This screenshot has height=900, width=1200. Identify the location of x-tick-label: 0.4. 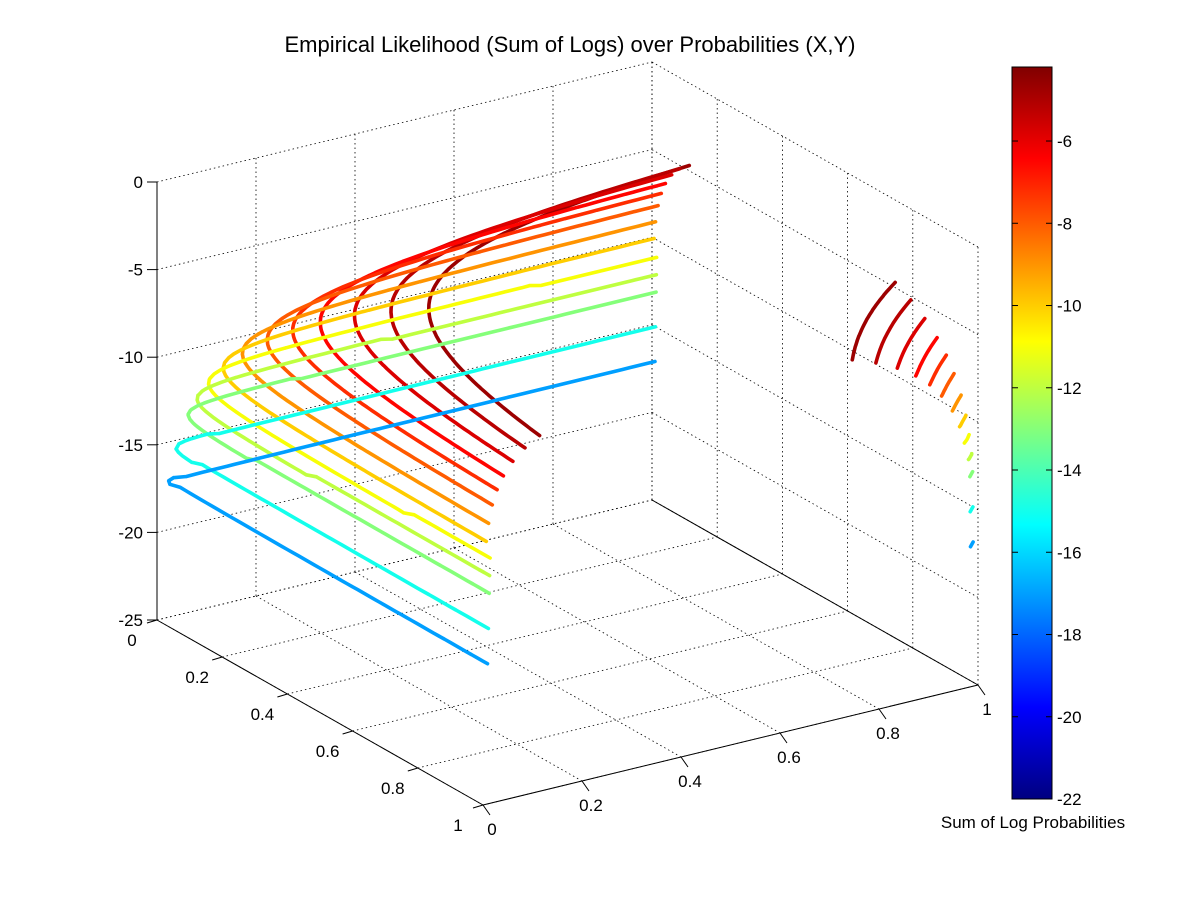
(690, 781).